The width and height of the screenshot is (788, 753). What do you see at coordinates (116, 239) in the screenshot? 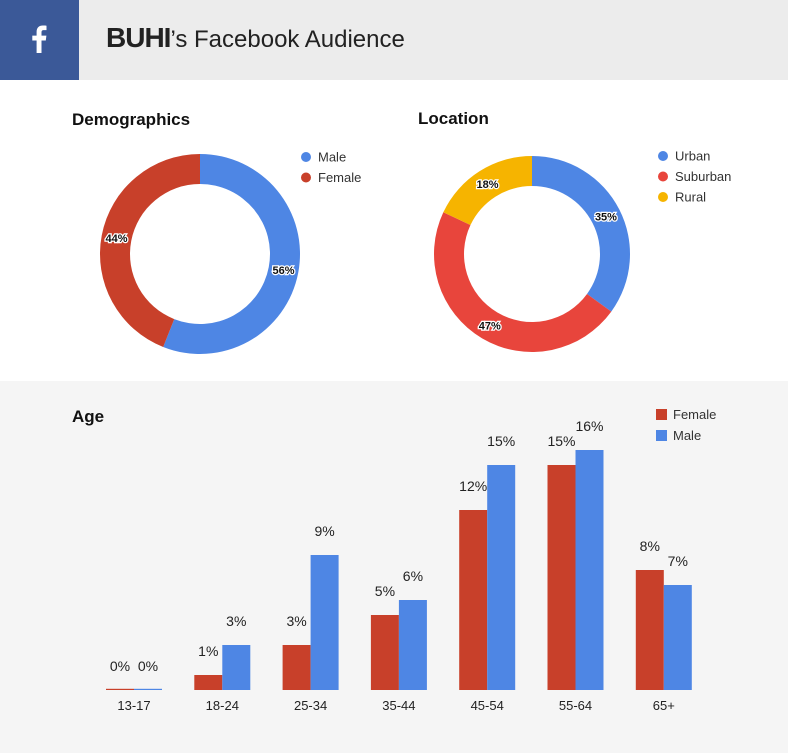
I see `demographics-slice-label-female: 44%` at bounding box center [116, 239].